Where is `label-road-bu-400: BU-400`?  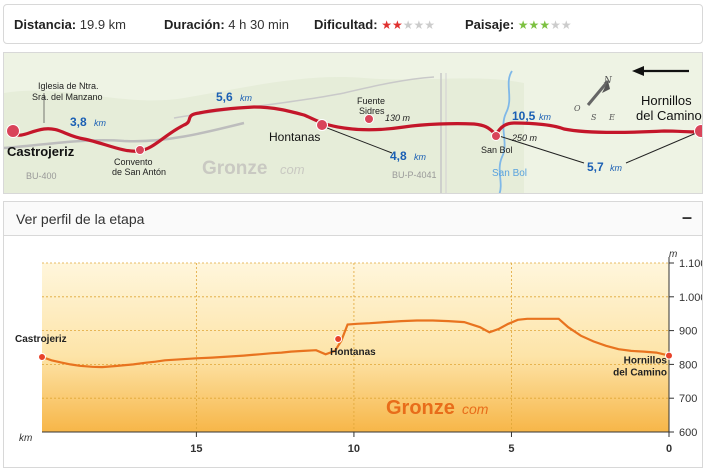 label-road-bu-400: BU-400 is located at coordinates (41, 176).